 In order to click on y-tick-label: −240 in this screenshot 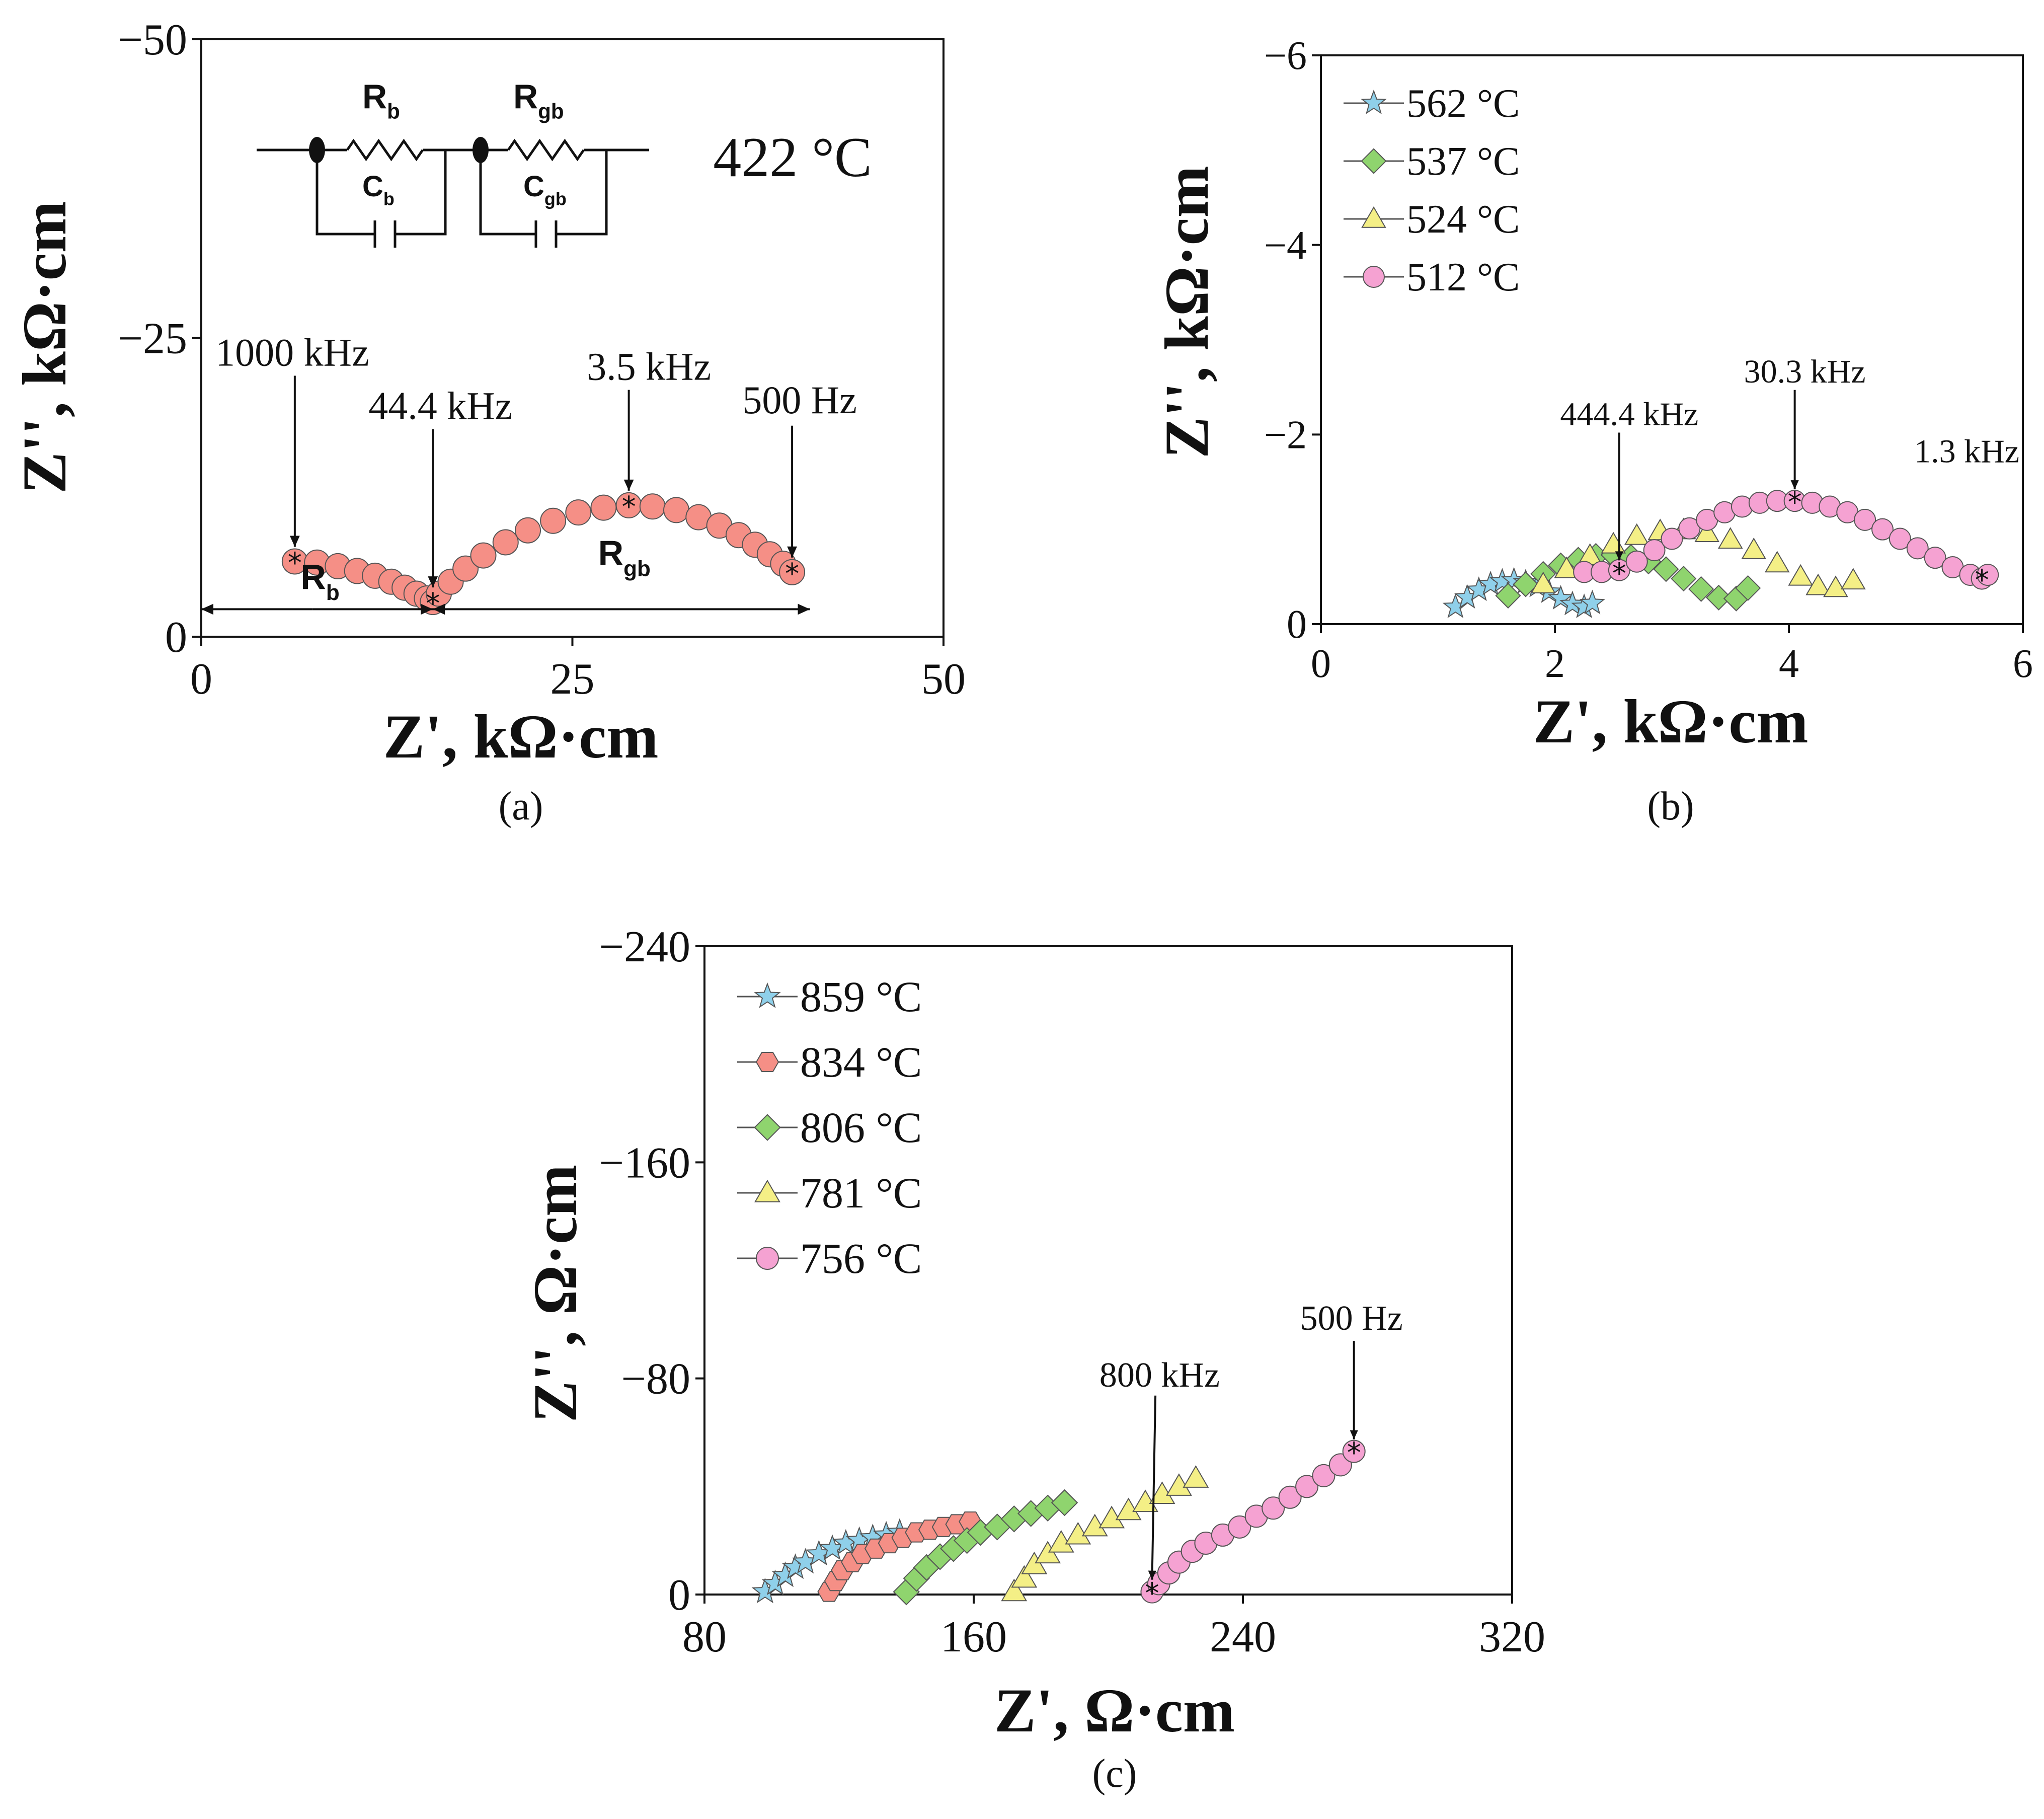, I will do `click(644, 947)`.